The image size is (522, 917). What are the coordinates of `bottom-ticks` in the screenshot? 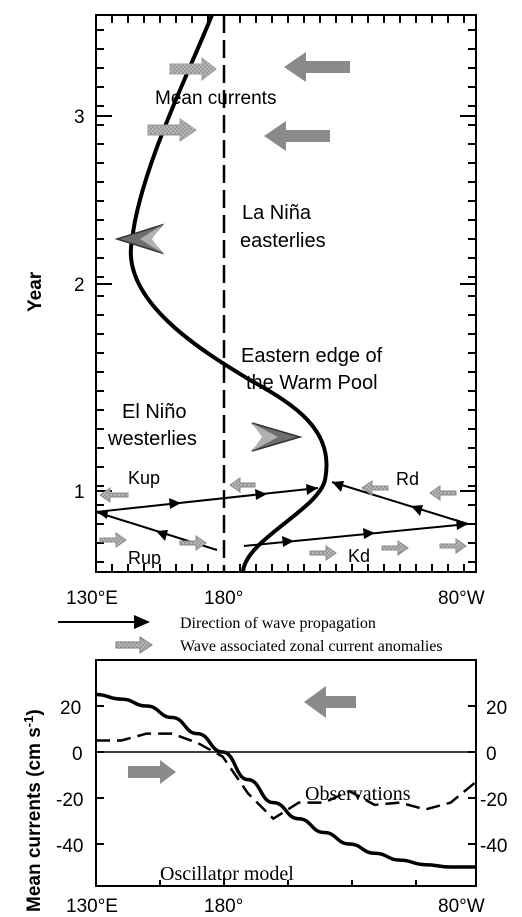 It's located at (288, 568).